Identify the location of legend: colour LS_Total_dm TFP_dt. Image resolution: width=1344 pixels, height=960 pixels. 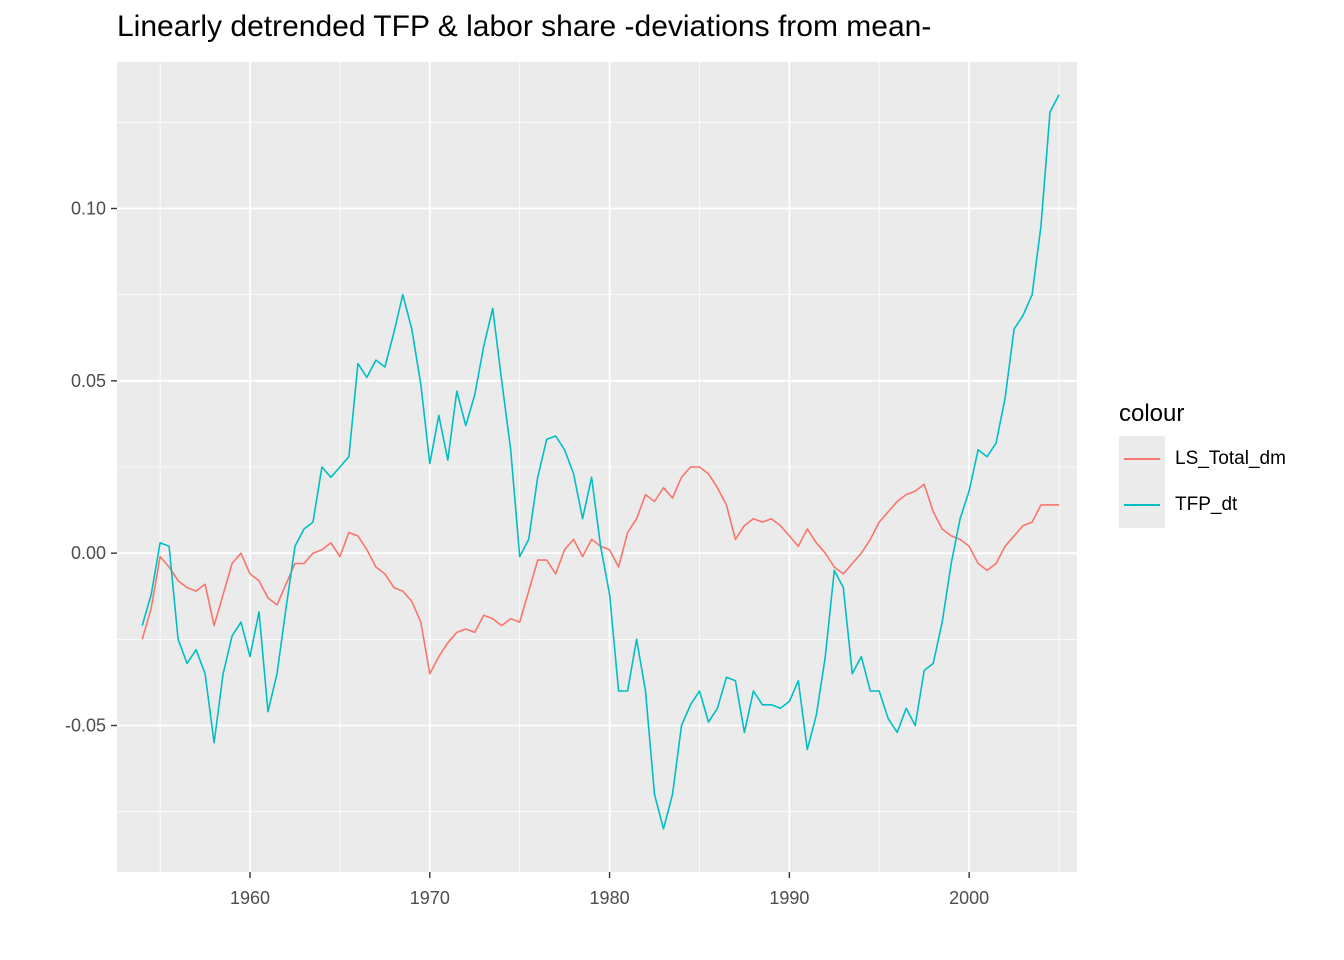
(1202, 464).